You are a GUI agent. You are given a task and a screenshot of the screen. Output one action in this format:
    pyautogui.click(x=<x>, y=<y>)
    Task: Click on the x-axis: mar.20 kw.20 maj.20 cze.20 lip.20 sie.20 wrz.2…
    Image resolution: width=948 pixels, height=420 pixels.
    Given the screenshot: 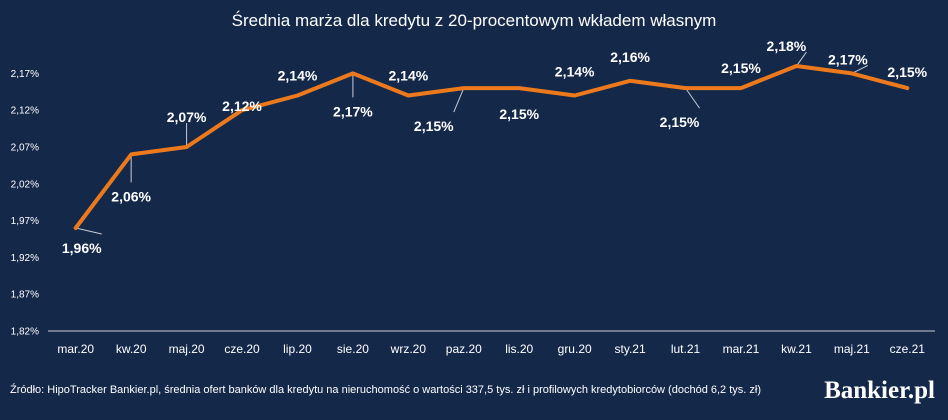 What is the action you would take?
    pyautogui.click(x=491, y=349)
    